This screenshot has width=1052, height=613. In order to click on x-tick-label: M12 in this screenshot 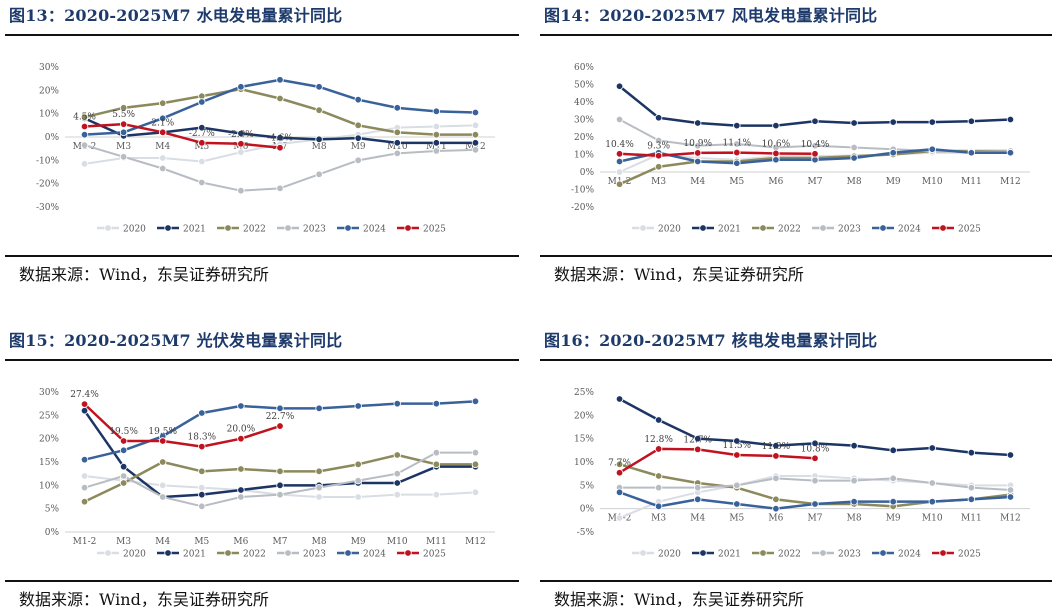, I will do `click(475, 542)`.